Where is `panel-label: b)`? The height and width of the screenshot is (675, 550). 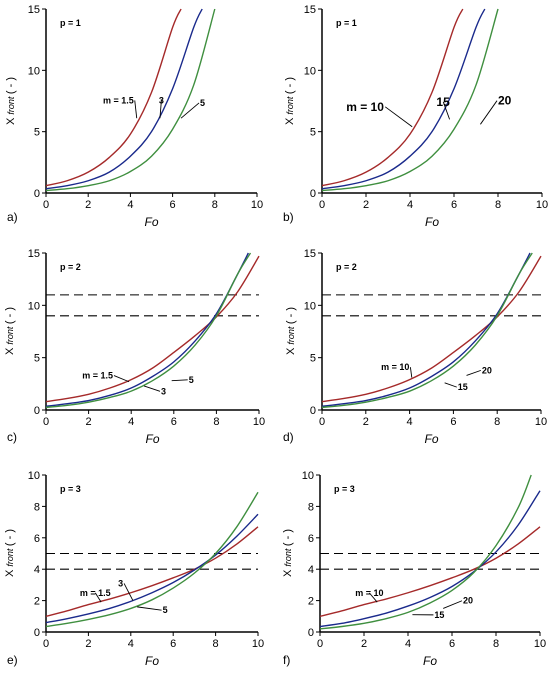
panel-label: b) is located at coordinates (288, 217).